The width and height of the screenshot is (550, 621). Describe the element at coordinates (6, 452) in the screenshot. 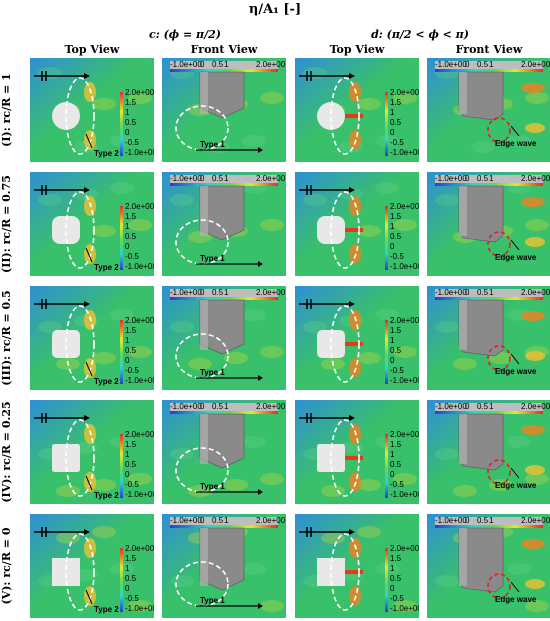

I see `row-label: (IV): rc/R = 0.25` at that location.